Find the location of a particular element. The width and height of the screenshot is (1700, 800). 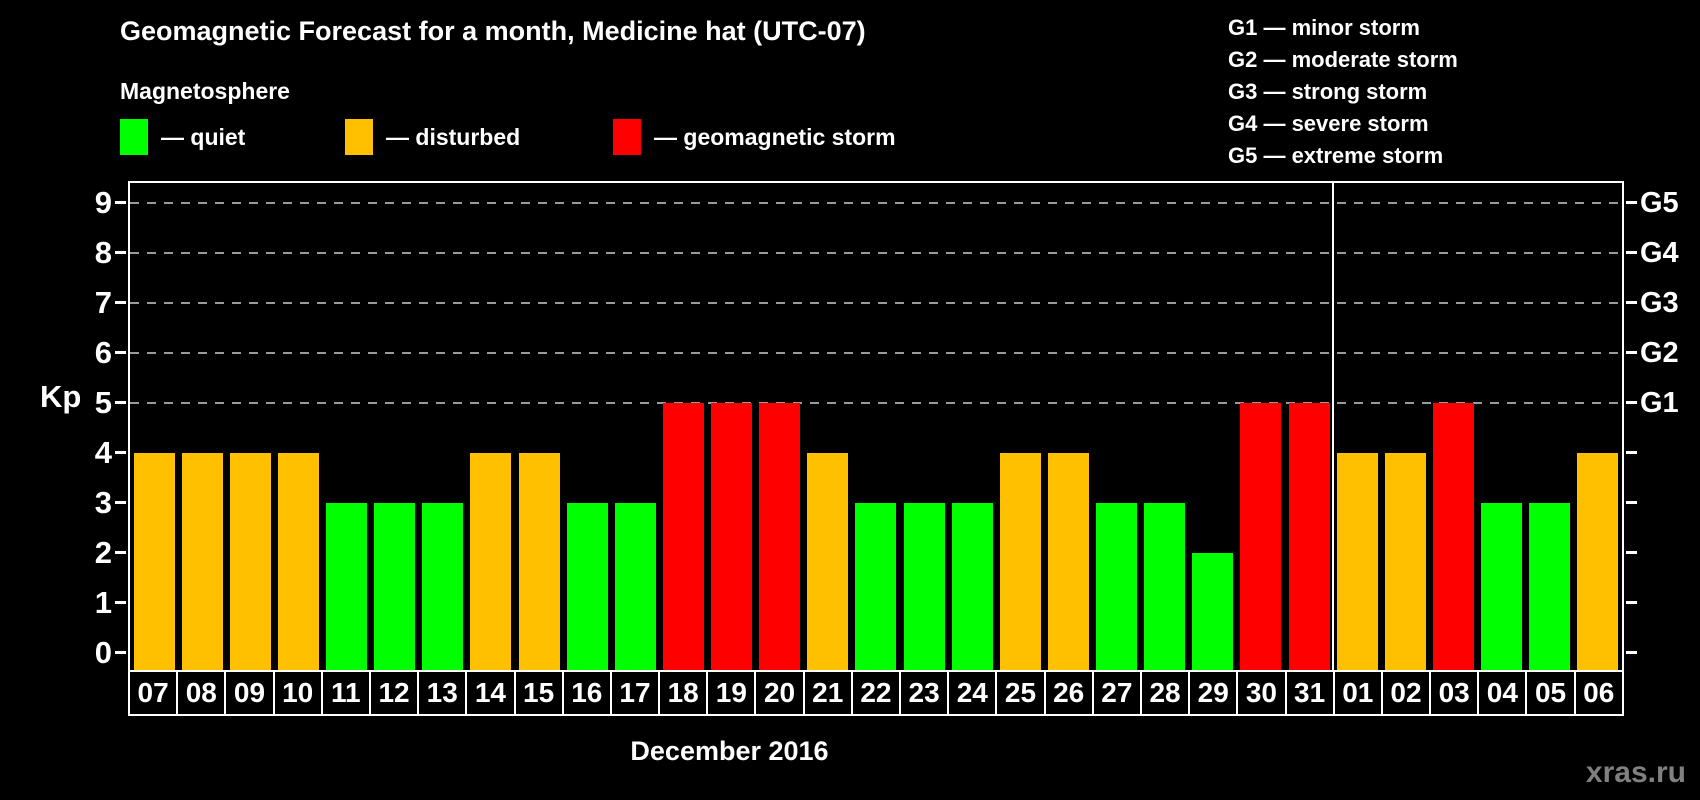

y-tick-label-2: 2 is located at coordinates (103, 552).